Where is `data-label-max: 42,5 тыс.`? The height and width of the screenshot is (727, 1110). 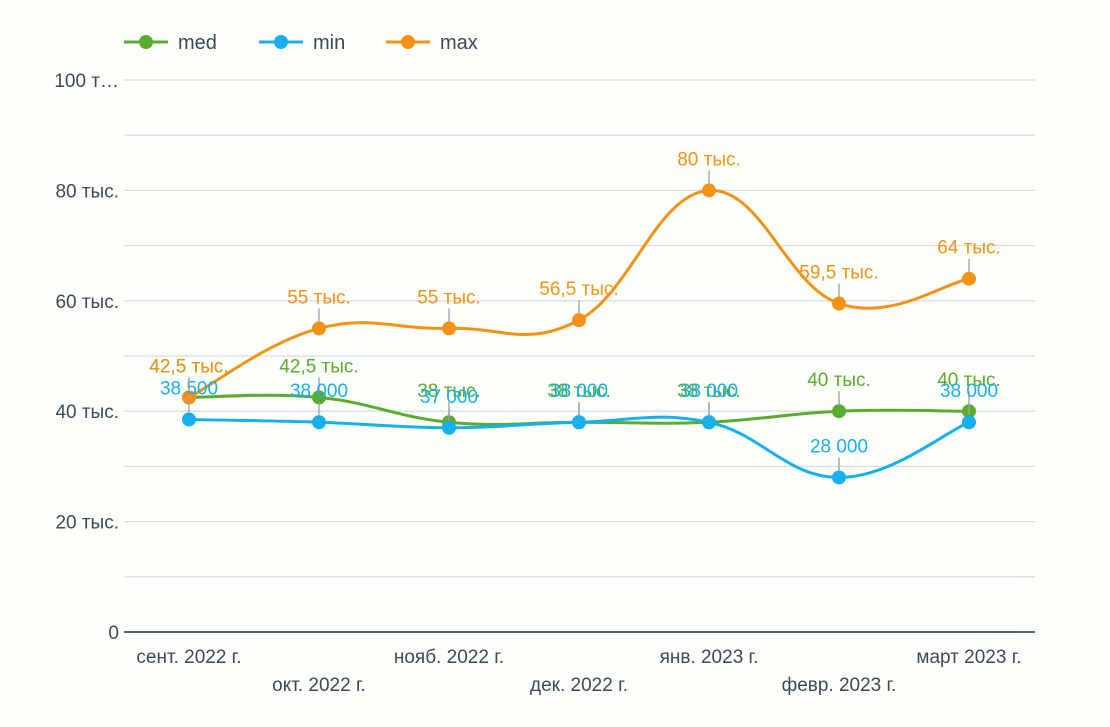 data-label-max: 42,5 тыс. is located at coordinates (188, 366).